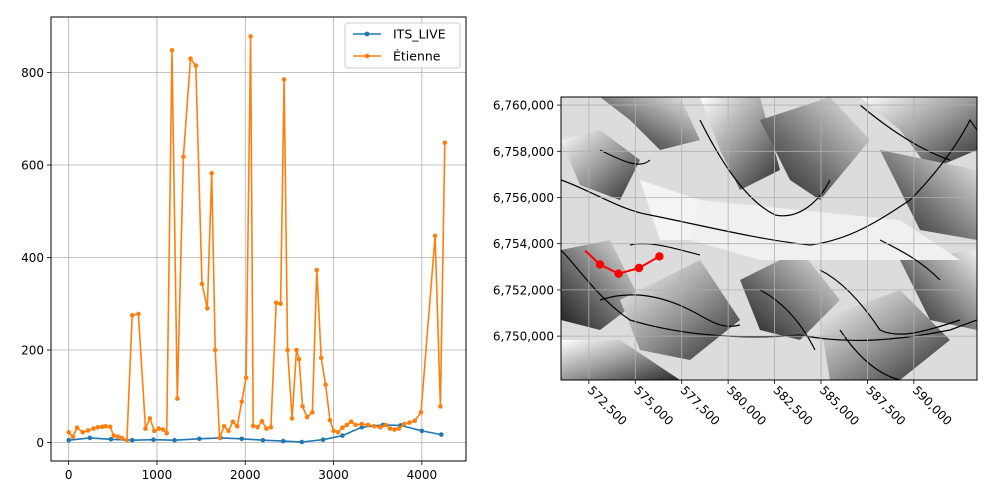 This screenshot has height=504, width=1000. I want to click on x-tick-label: 3000, so click(333, 475).